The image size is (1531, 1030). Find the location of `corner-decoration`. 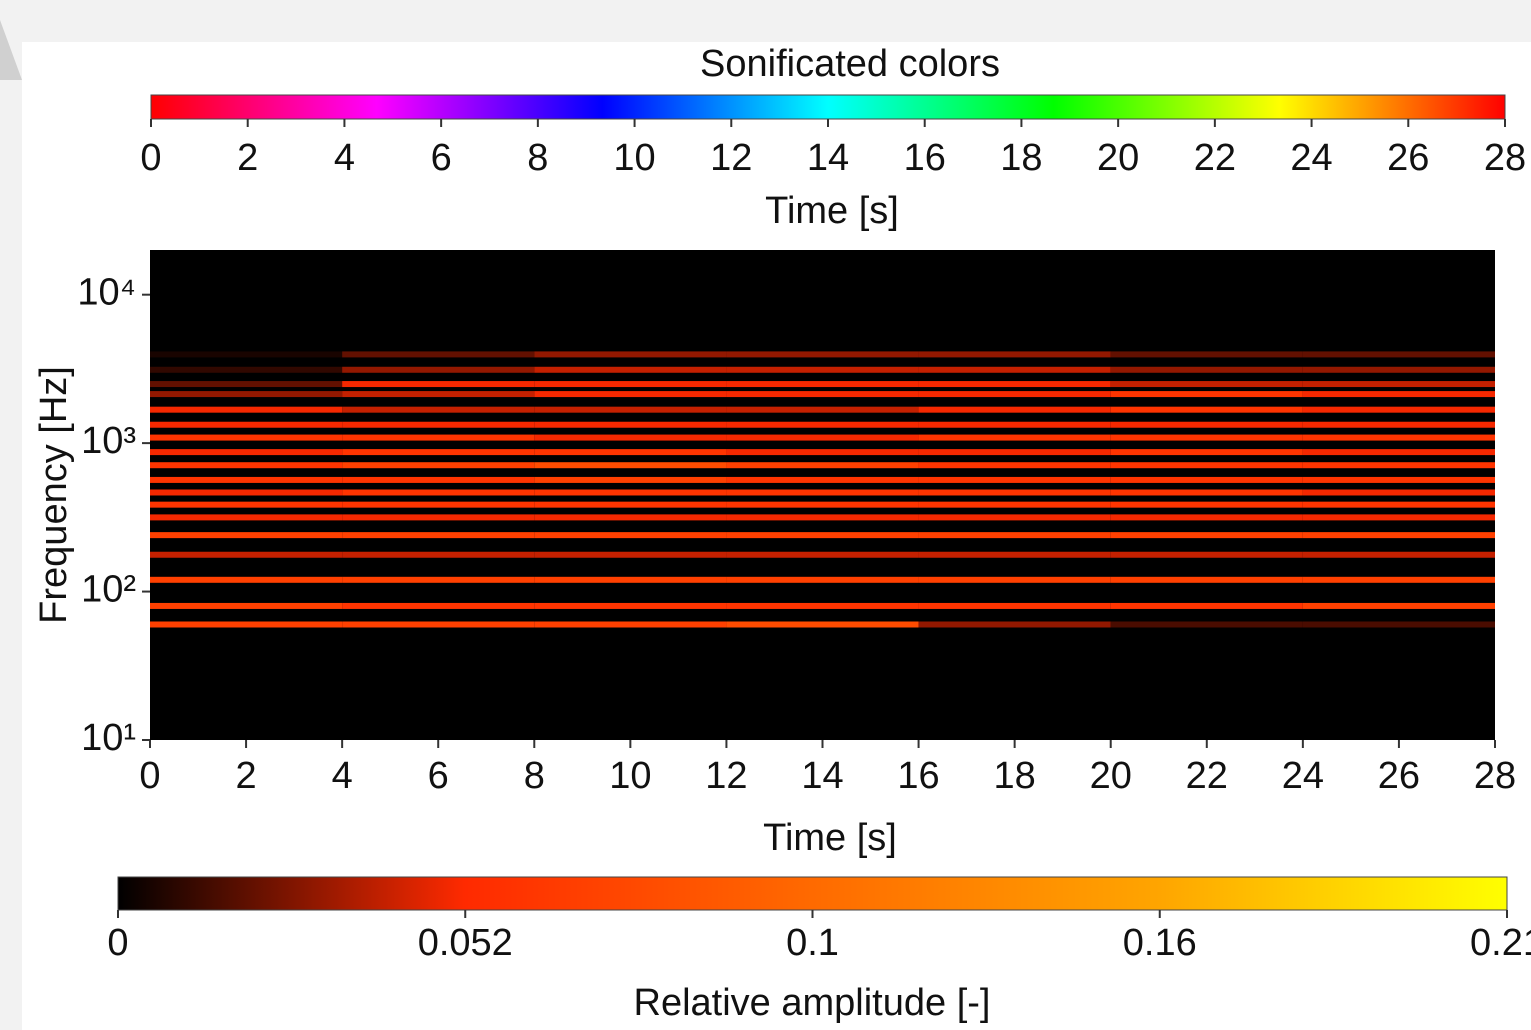

corner-decoration is located at coordinates (11, 50).